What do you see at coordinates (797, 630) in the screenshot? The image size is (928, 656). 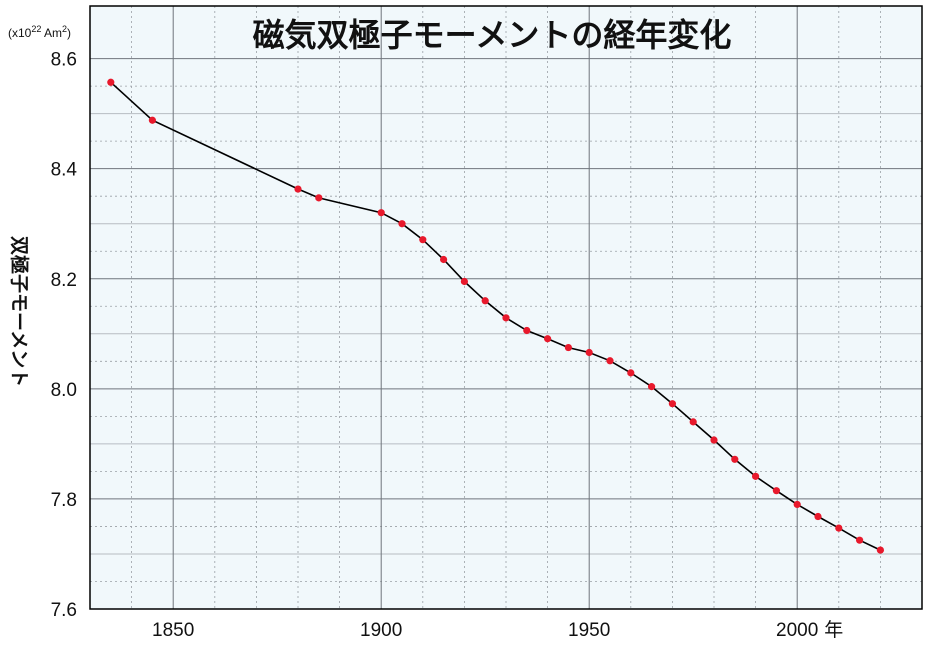 I see `x-tick-label: 2000` at bounding box center [797, 630].